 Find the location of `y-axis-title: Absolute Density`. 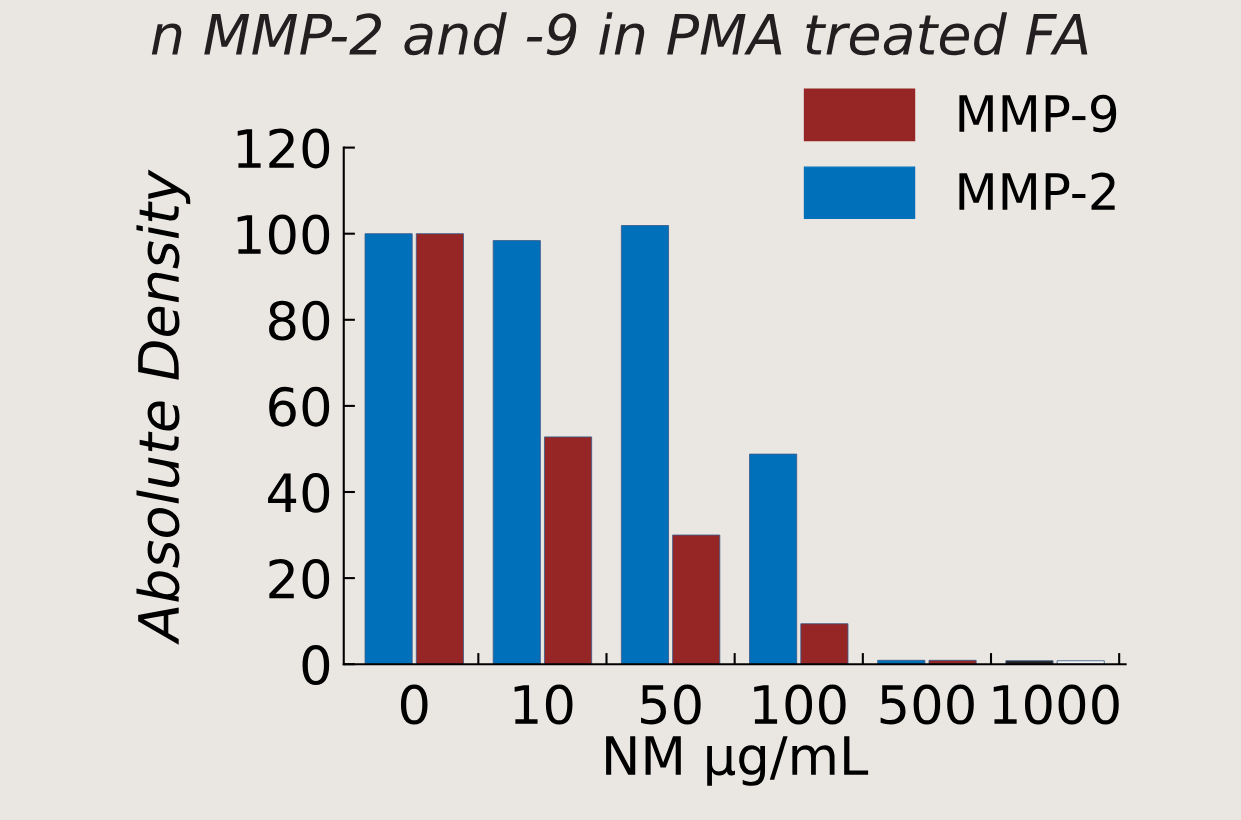

y-axis-title: Absolute Density is located at coordinates (163, 407).